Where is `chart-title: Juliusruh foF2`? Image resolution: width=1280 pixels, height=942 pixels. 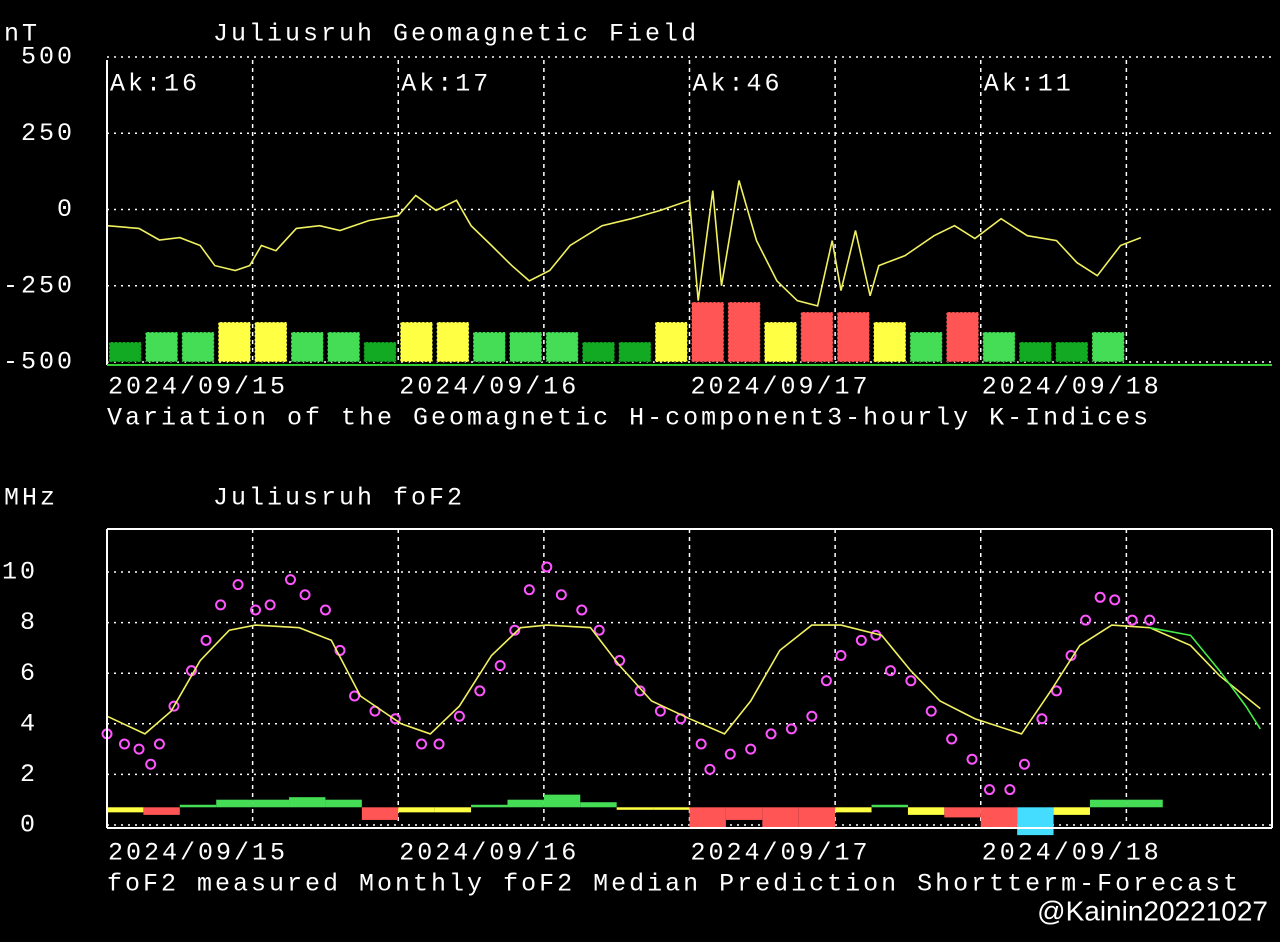 chart-title: Juliusruh foF2 is located at coordinates (339, 498).